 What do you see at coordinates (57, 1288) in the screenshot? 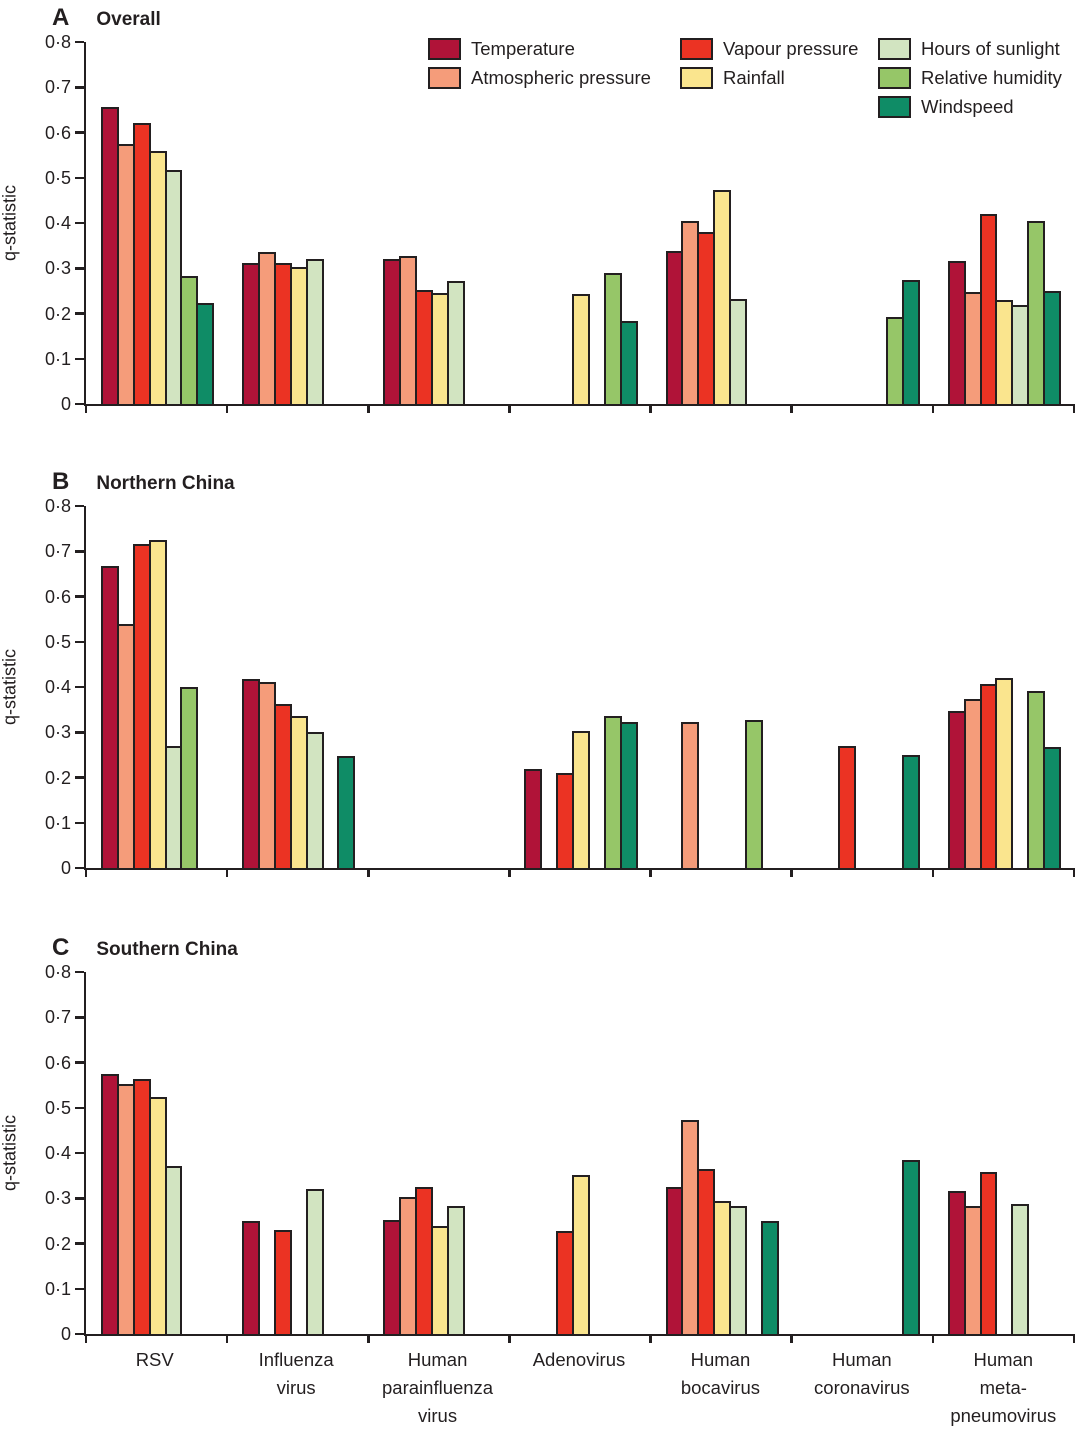
I see `y-tick-label: 0·1` at bounding box center [57, 1288].